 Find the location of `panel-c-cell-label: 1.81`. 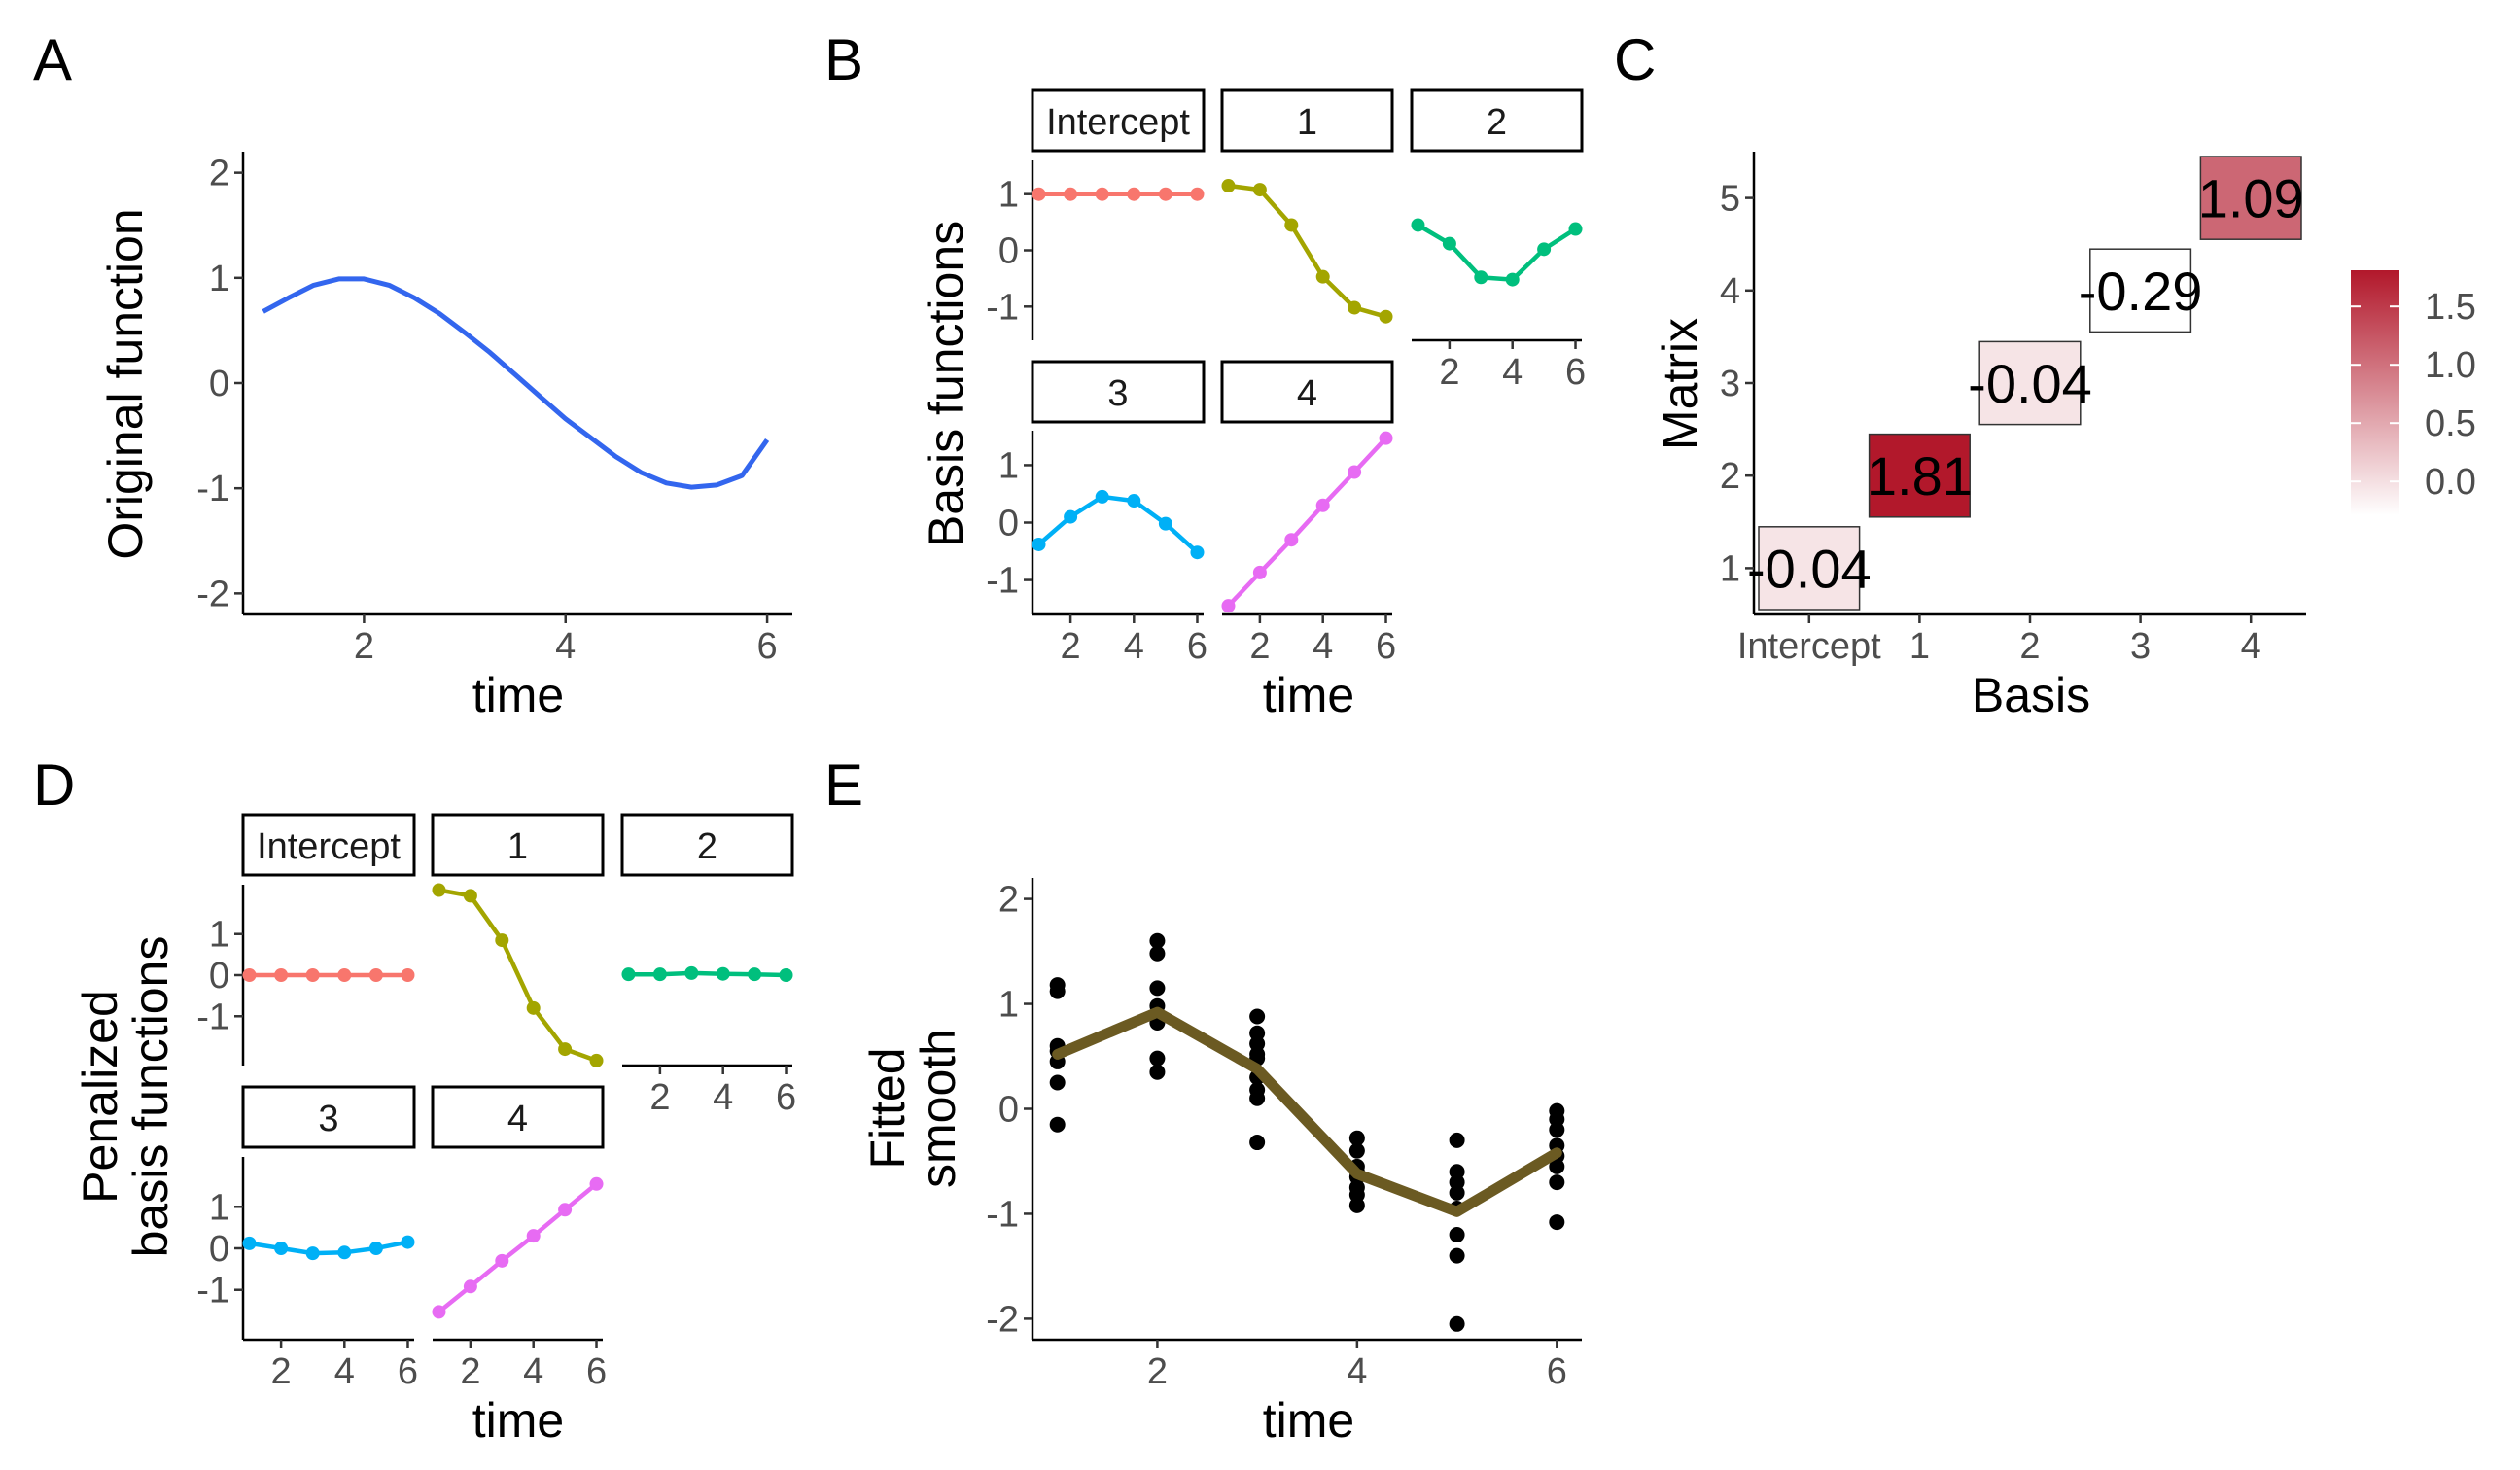

panel-c-cell-label: 1.81 is located at coordinates (1920, 476).